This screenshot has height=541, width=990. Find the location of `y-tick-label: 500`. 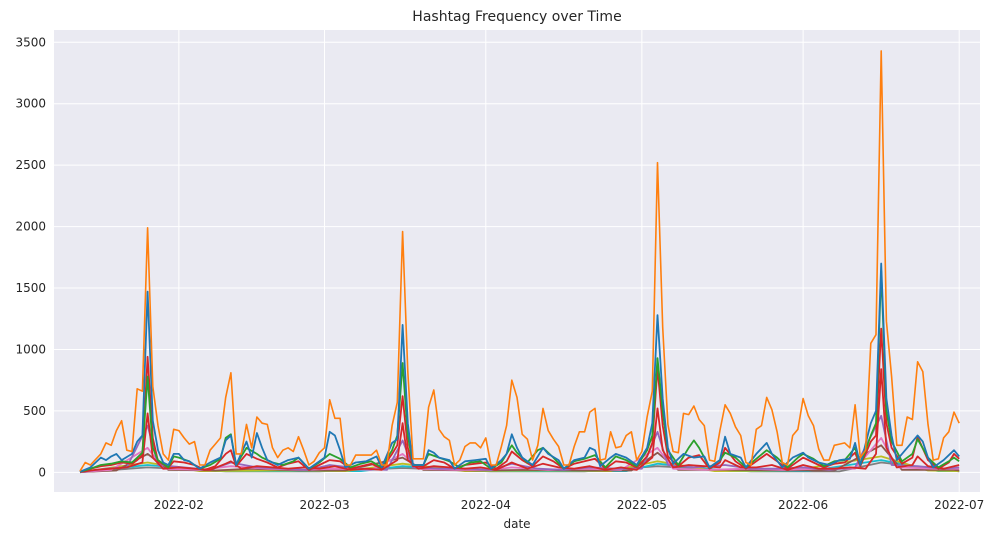

y-tick-label: 500 is located at coordinates (34, 411).